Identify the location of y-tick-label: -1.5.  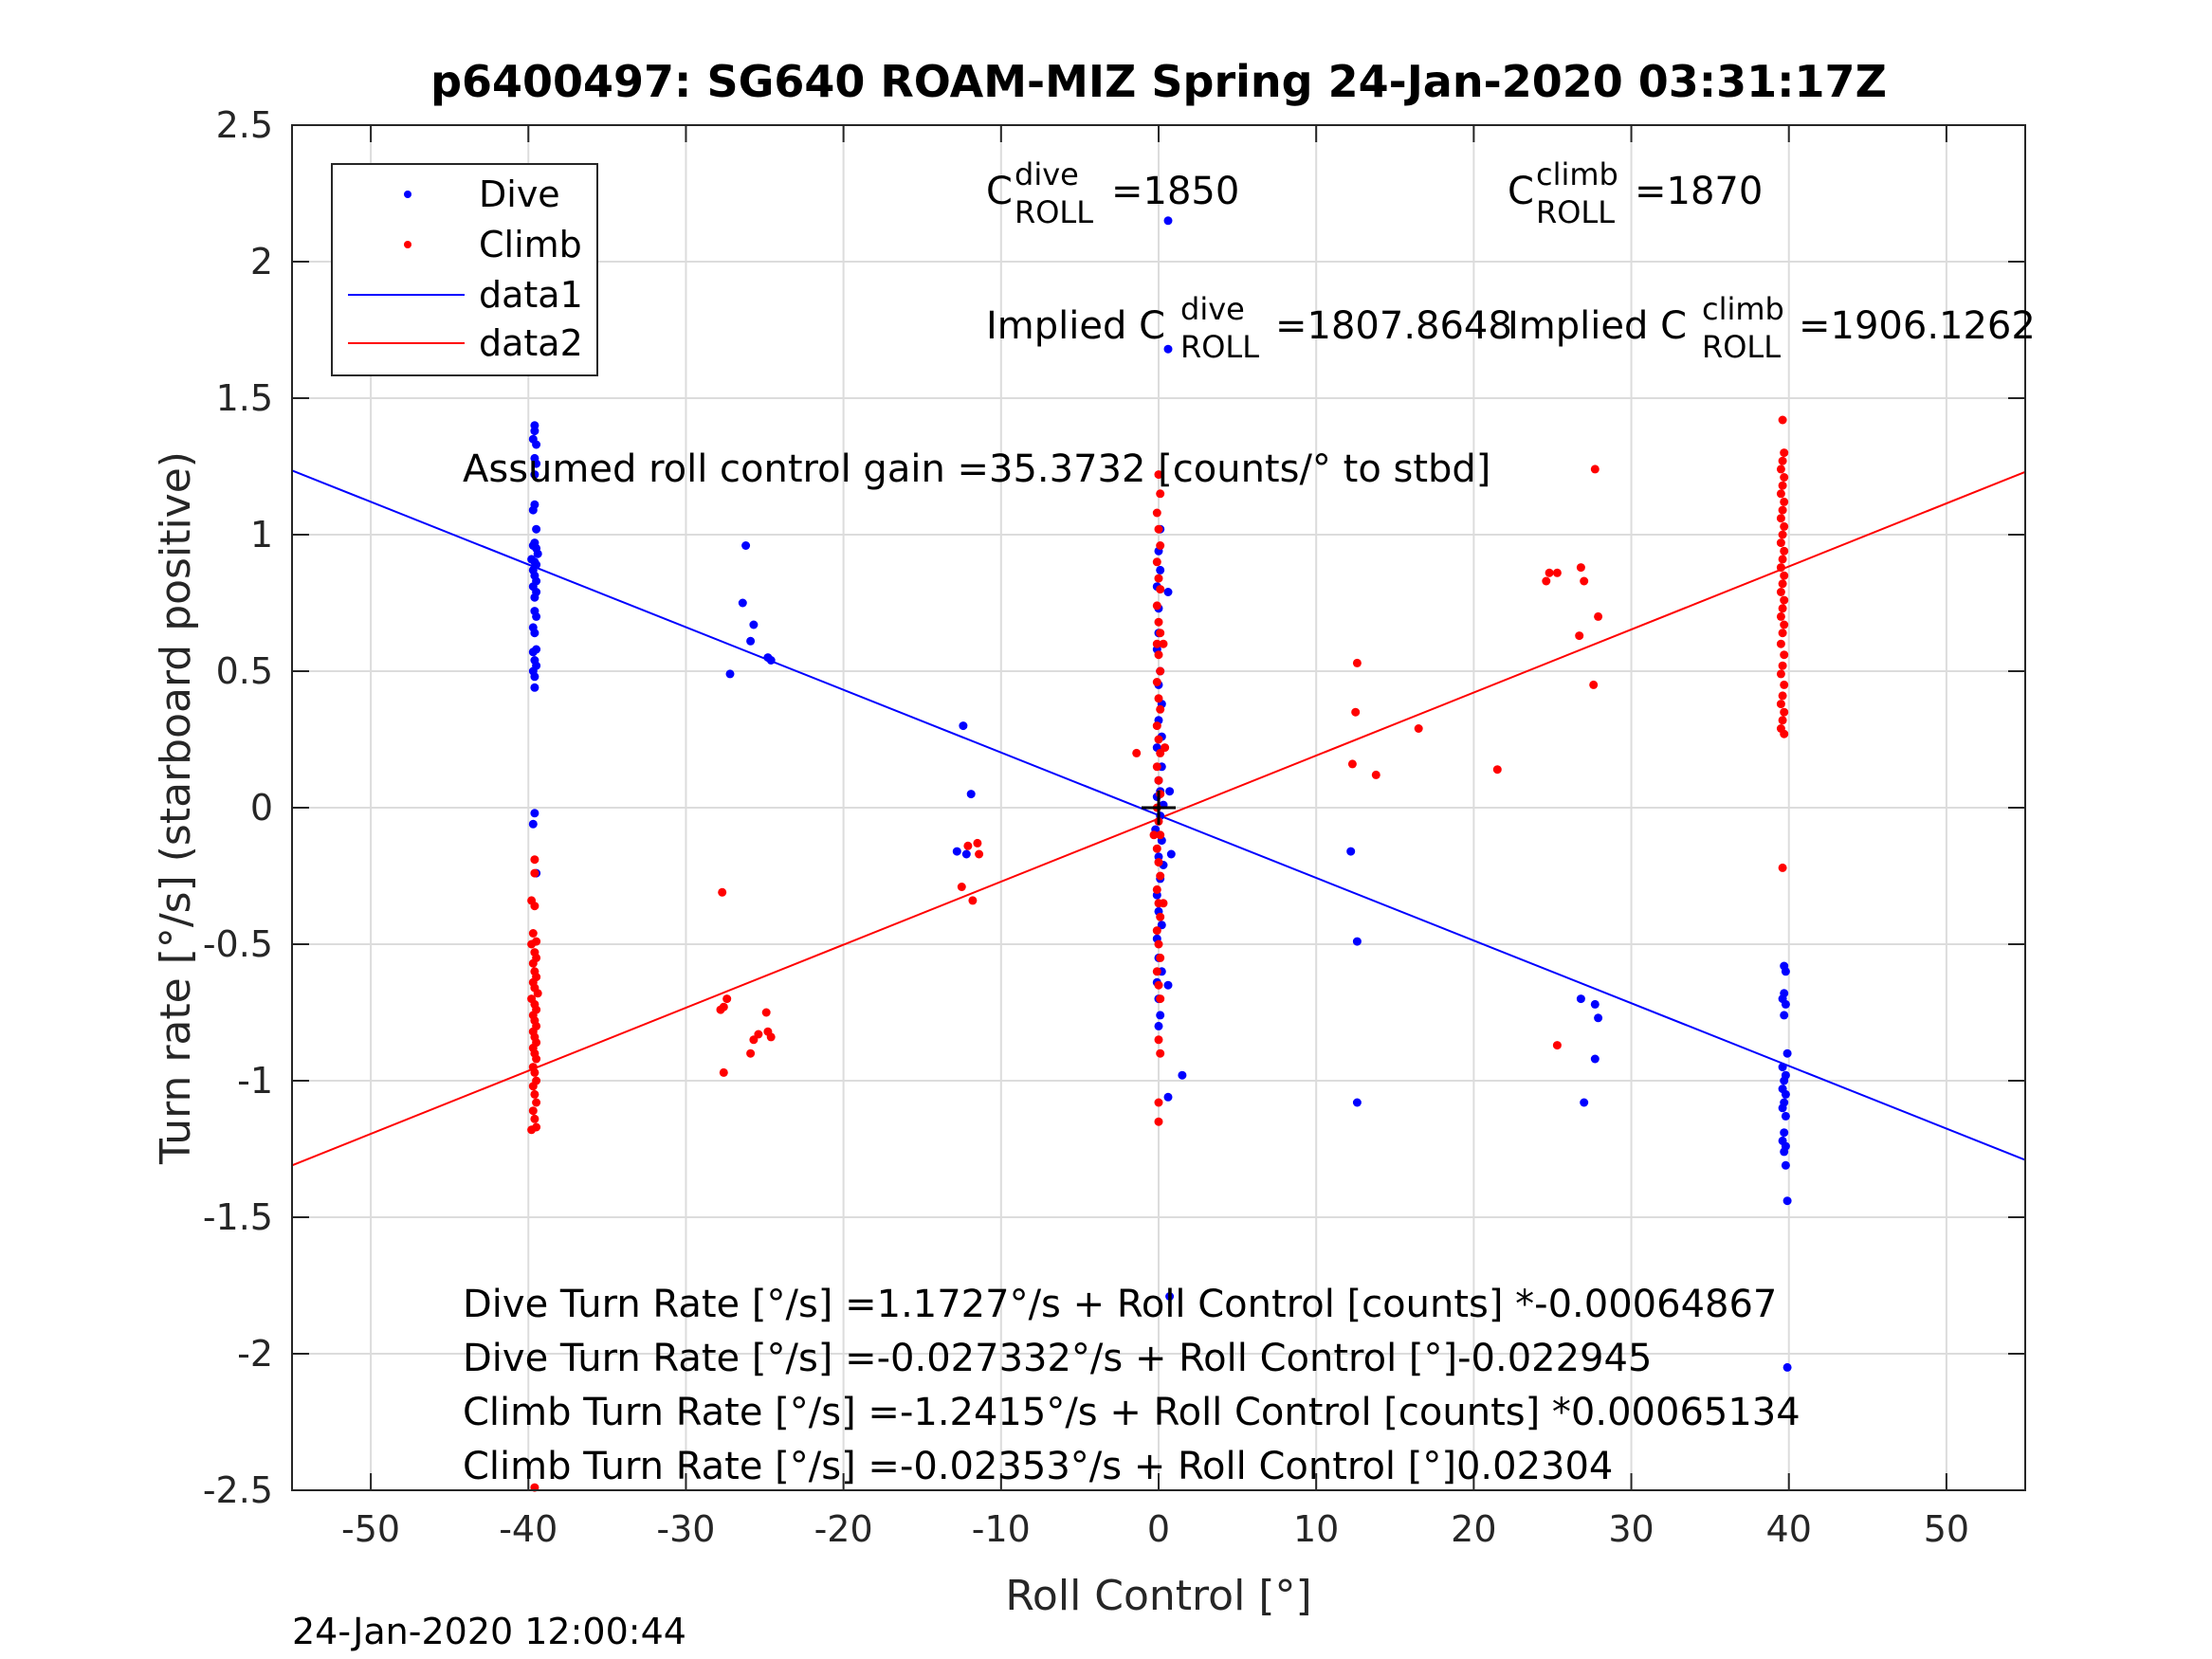
(238, 1217).